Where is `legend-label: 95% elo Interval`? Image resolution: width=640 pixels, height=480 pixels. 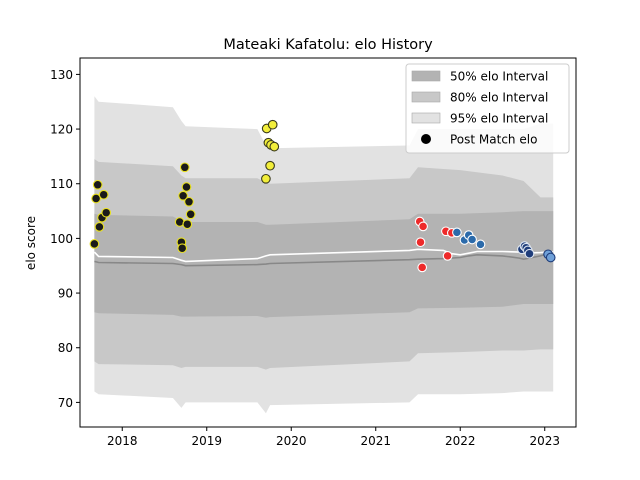 legend-label: 95% elo Interval is located at coordinates (499, 119).